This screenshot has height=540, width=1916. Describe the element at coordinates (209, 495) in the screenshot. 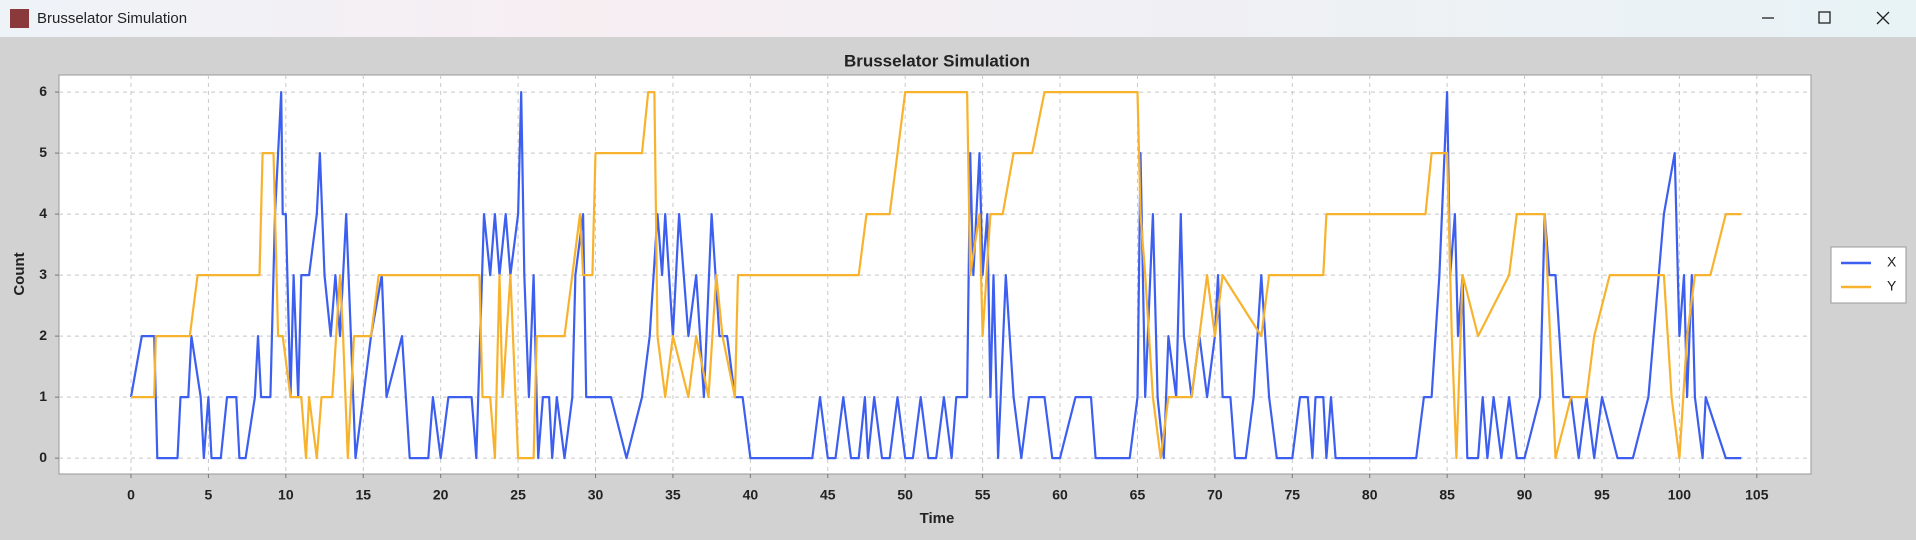

I see `x-tick-label: 5` at that location.